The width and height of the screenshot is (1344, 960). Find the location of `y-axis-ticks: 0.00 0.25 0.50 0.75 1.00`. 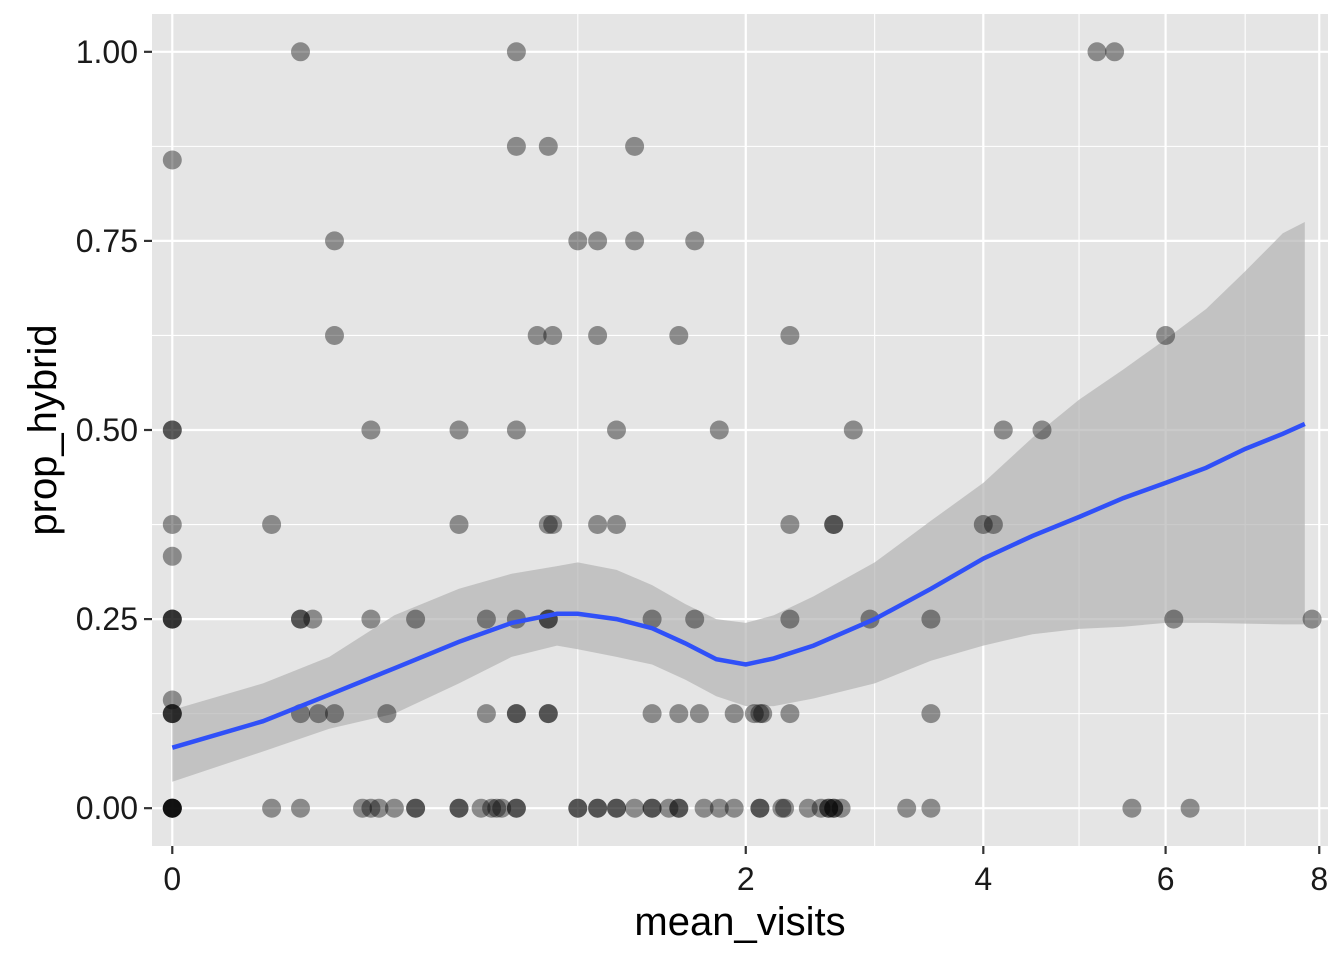

y-axis-ticks: 0.00 0.25 0.50 0.75 1.00 is located at coordinates (114, 430).